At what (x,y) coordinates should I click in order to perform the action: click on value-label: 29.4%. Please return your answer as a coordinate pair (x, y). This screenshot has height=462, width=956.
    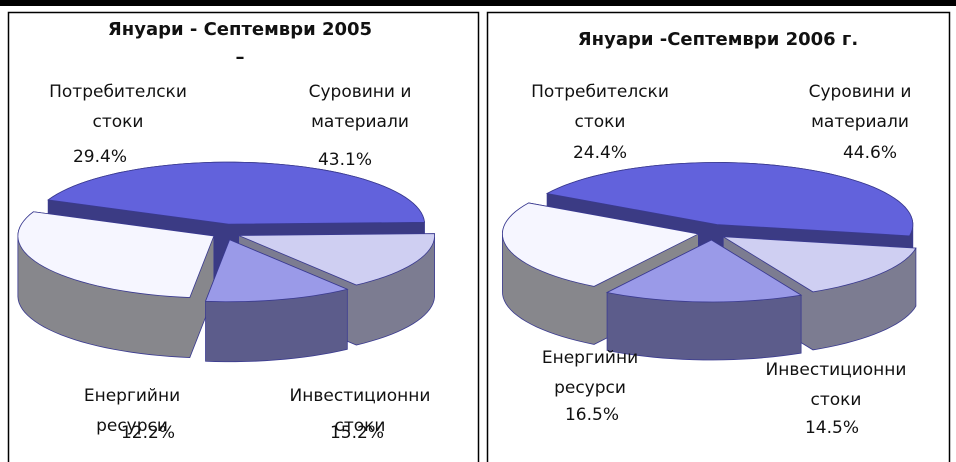
    Looking at the image, I should click on (100, 157).